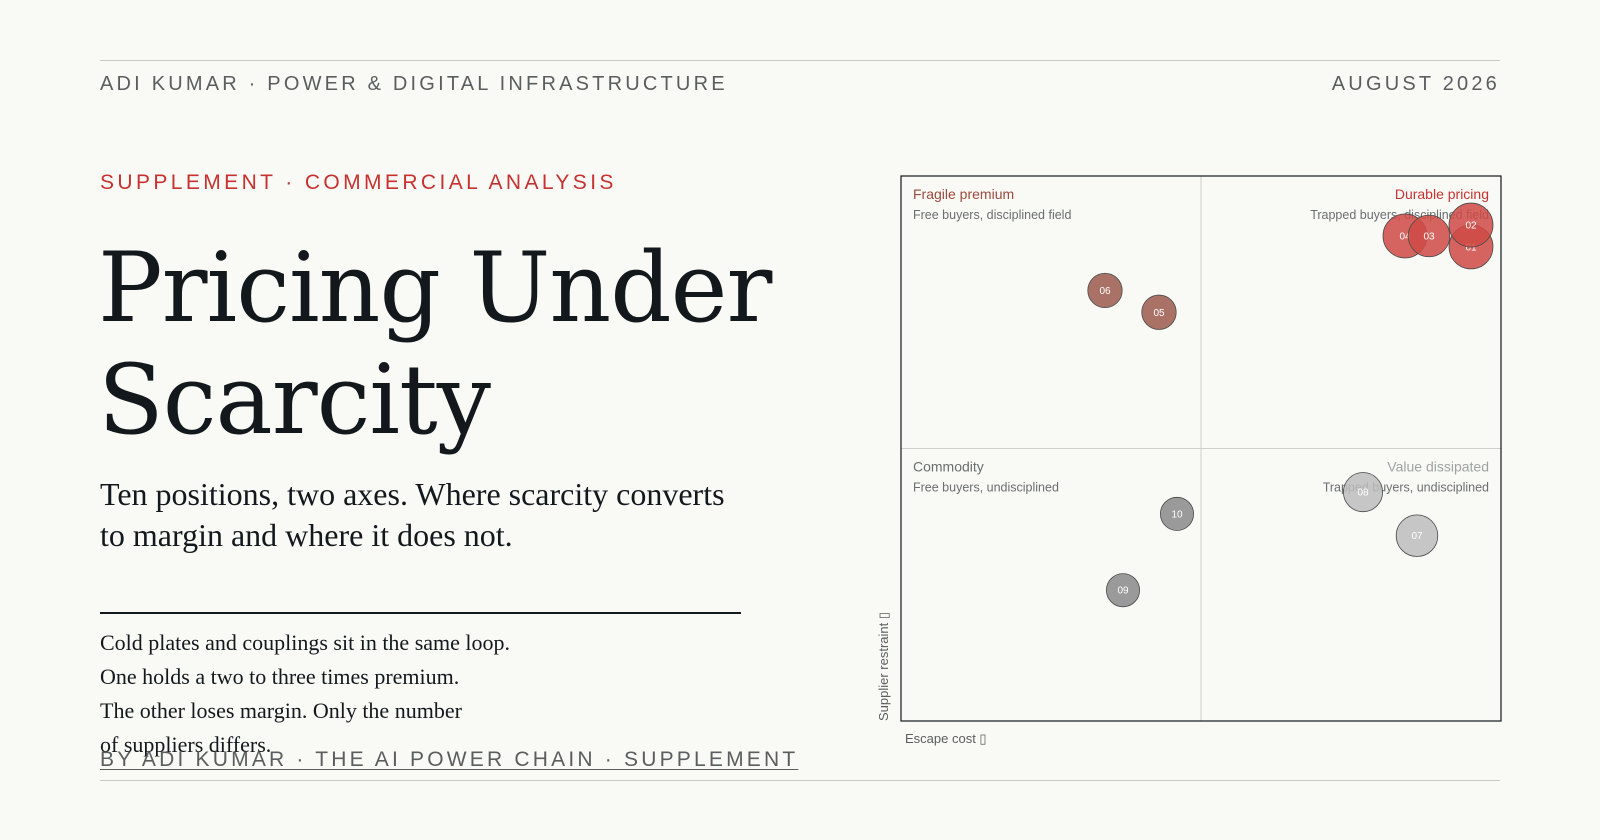 The width and height of the screenshot is (1600, 840). Describe the element at coordinates (420, 613) in the screenshot. I see `section-divider` at that location.